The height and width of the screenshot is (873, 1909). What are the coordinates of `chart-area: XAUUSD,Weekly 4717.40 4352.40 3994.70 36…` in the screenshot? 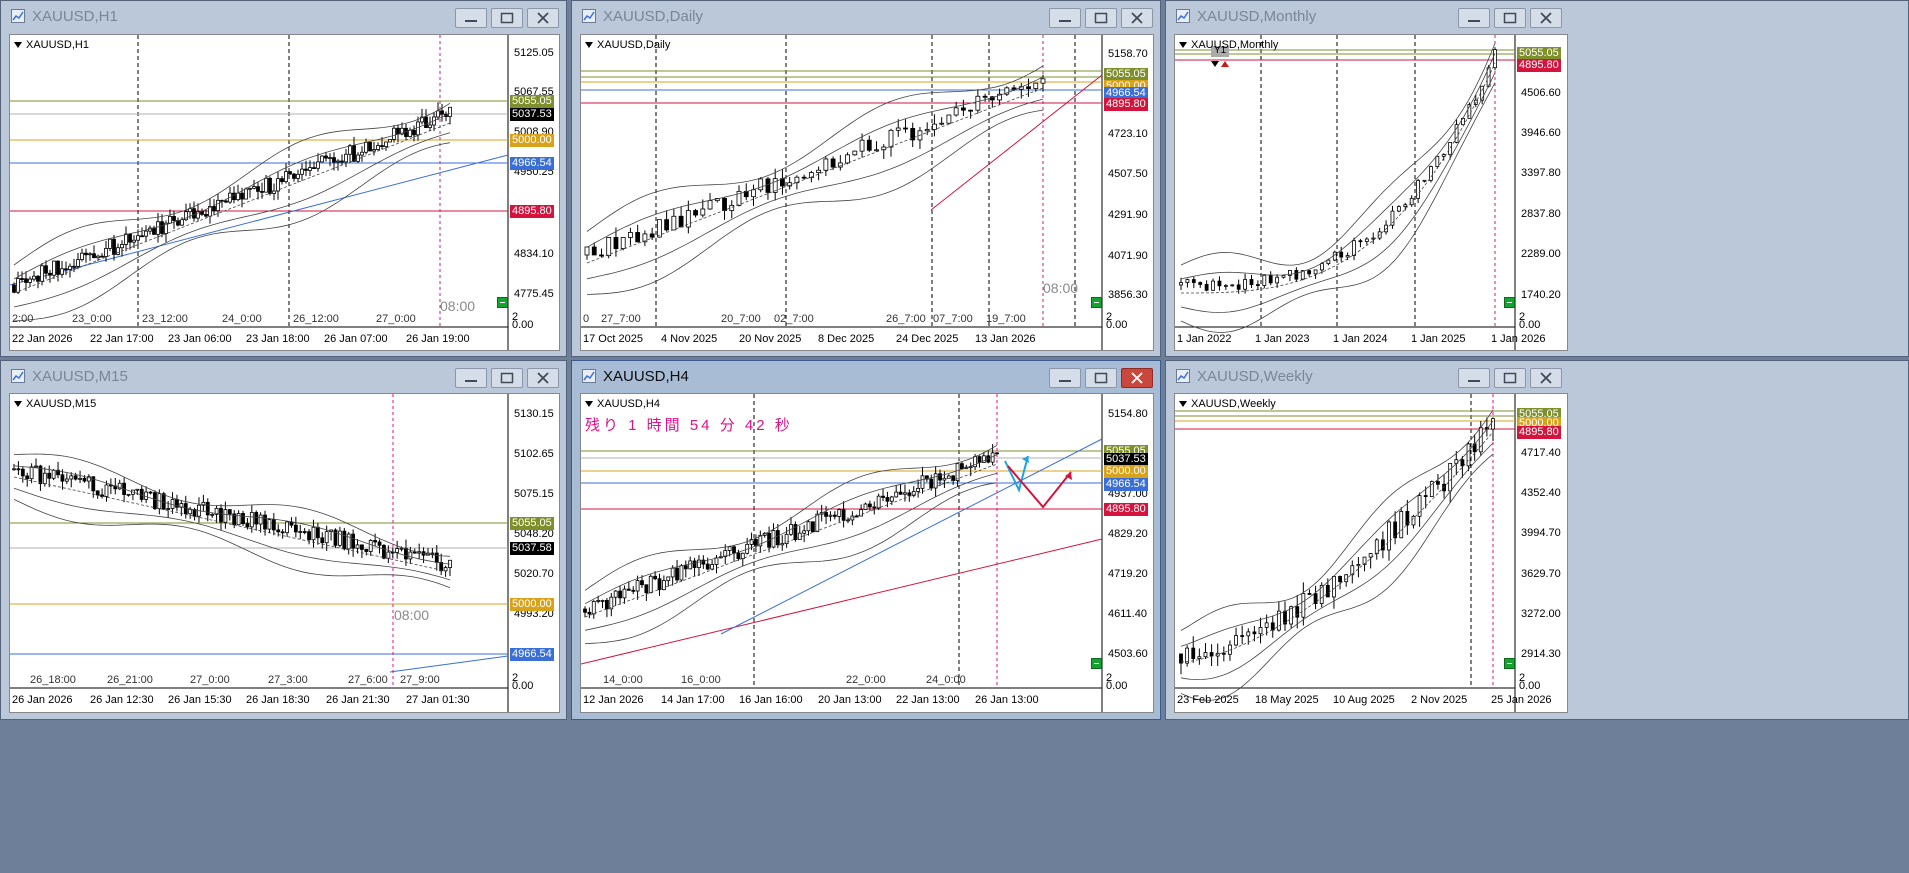 It's located at (1371, 553).